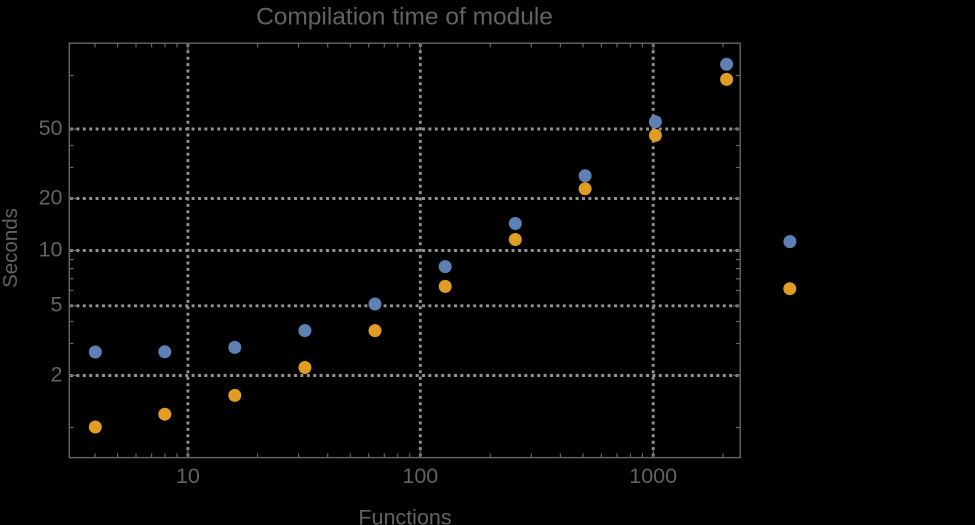 The width and height of the screenshot is (975, 525). Describe the element at coordinates (51, 197) in the screenshot. I see `svg-text: 20` at that location.